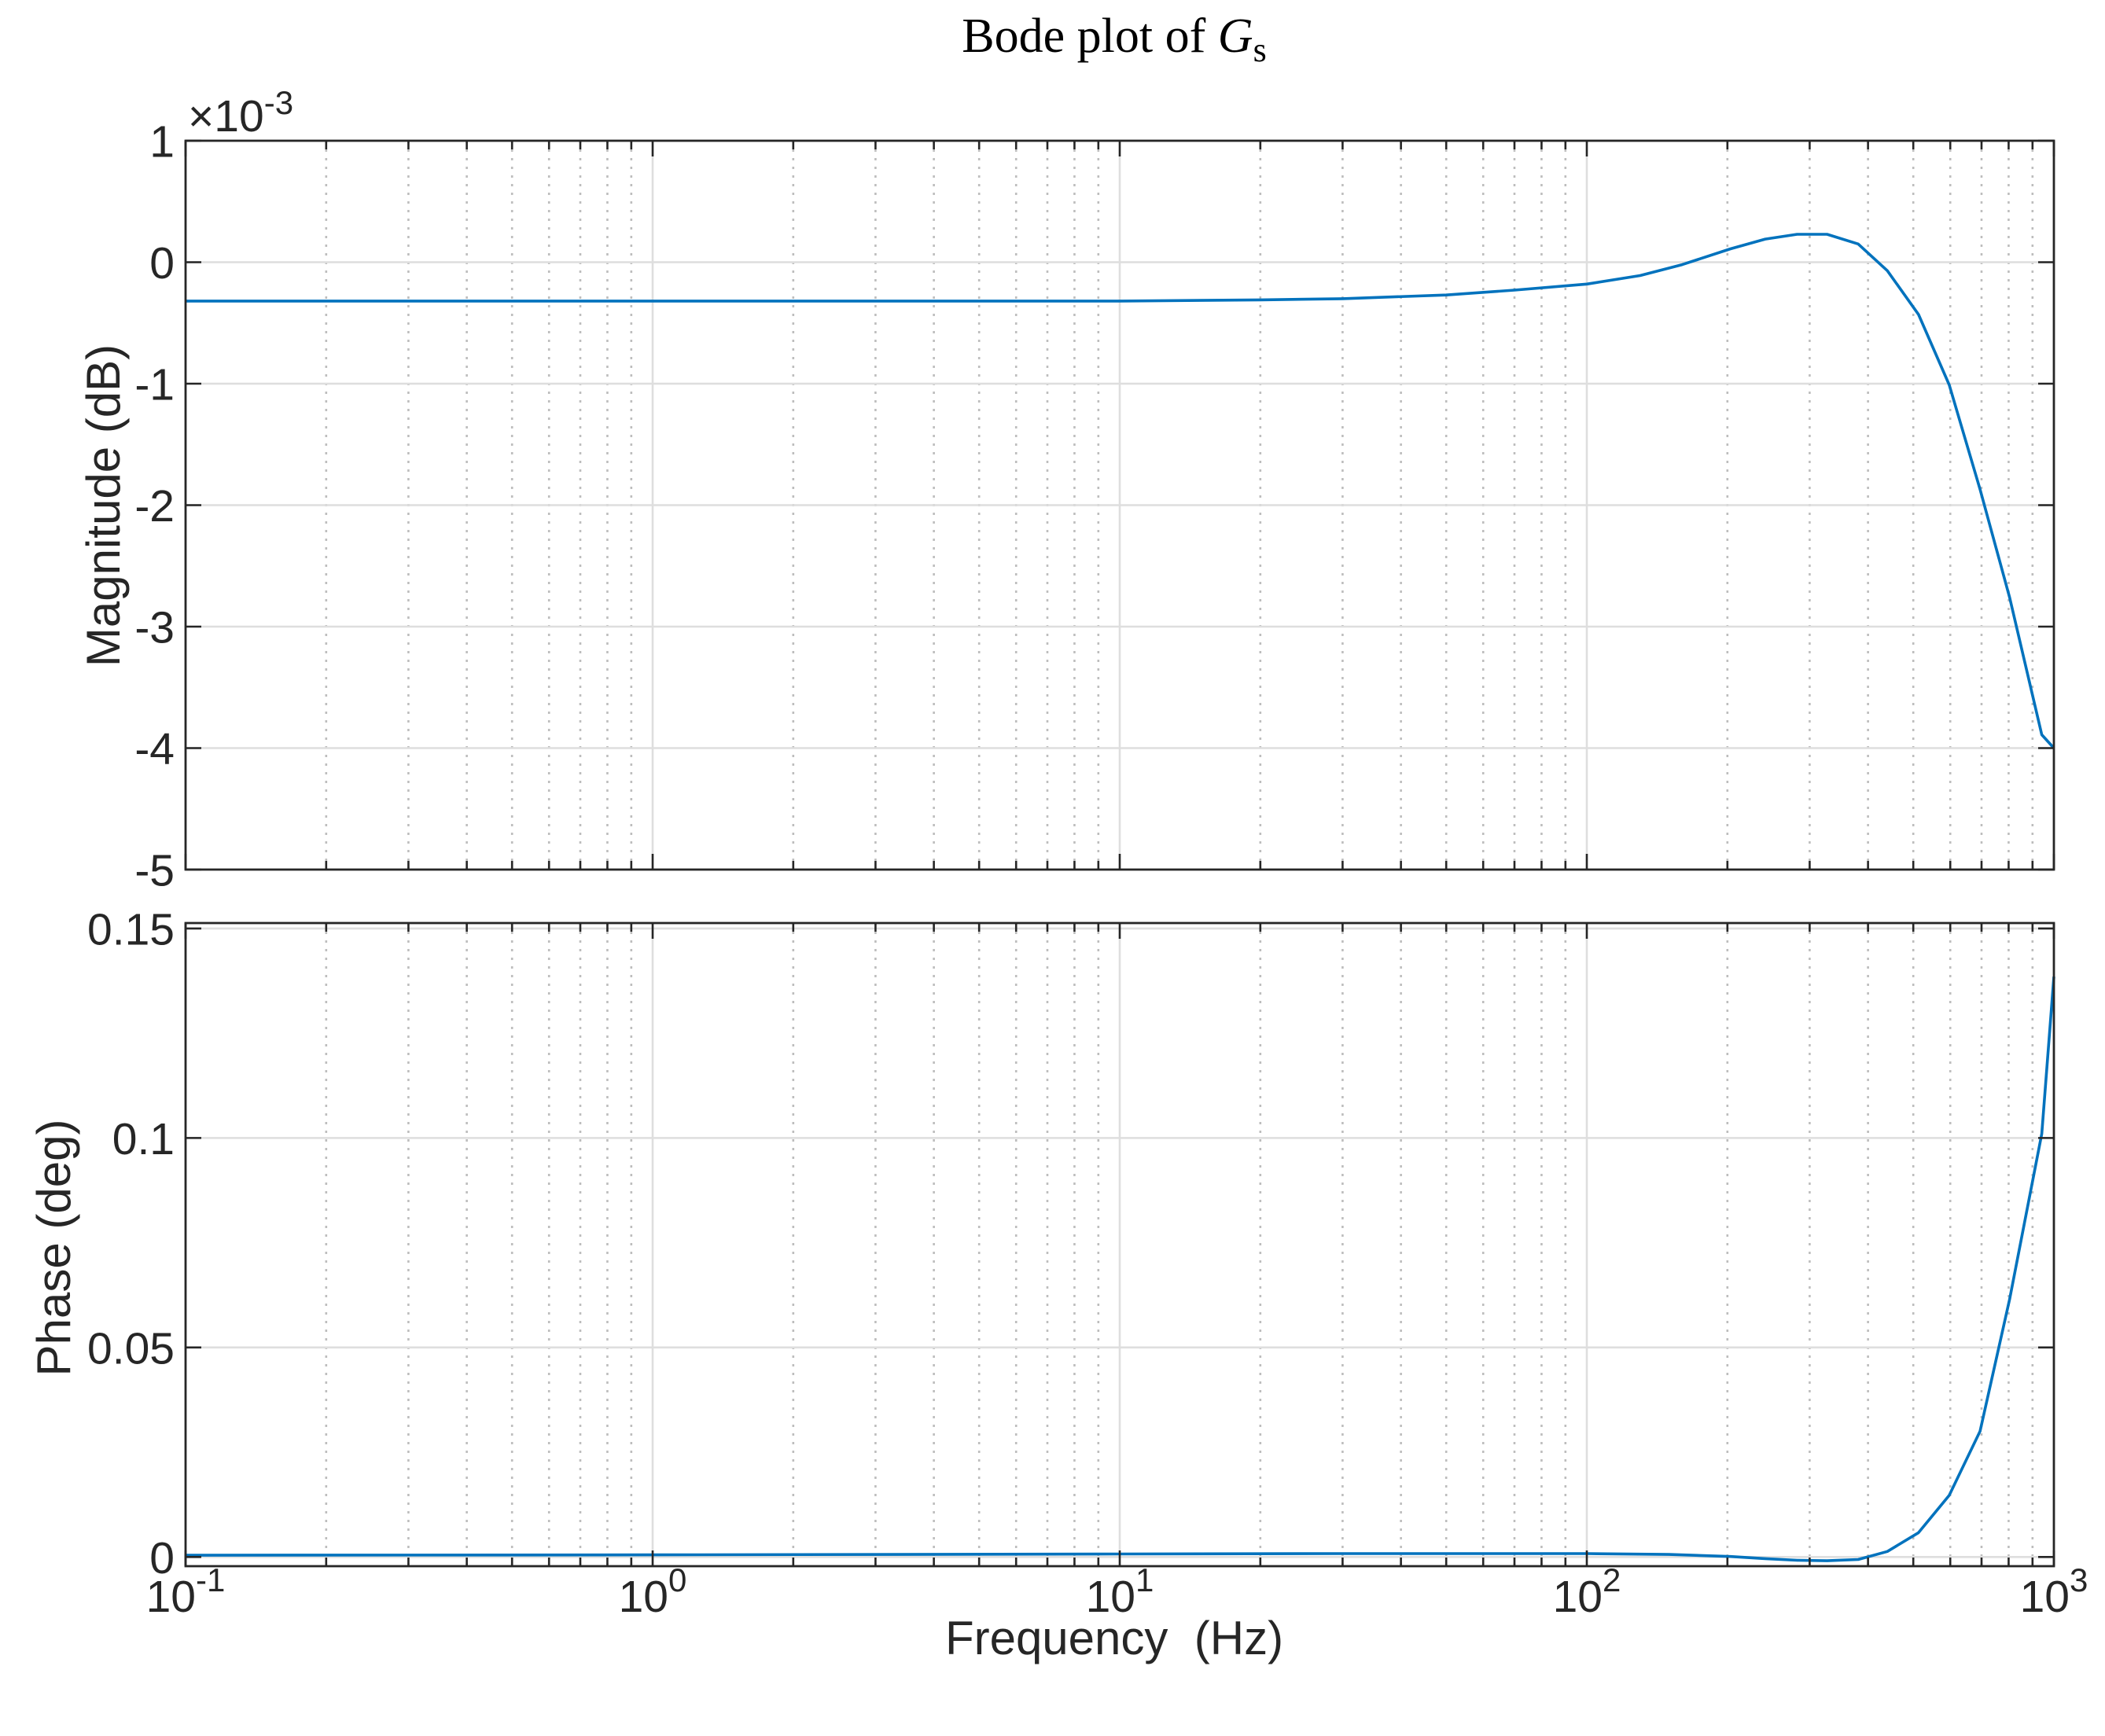 This screenshot has height=1736, width=2105. I want to click on plot-title-text: Bode plot of, so click(1089, 36).